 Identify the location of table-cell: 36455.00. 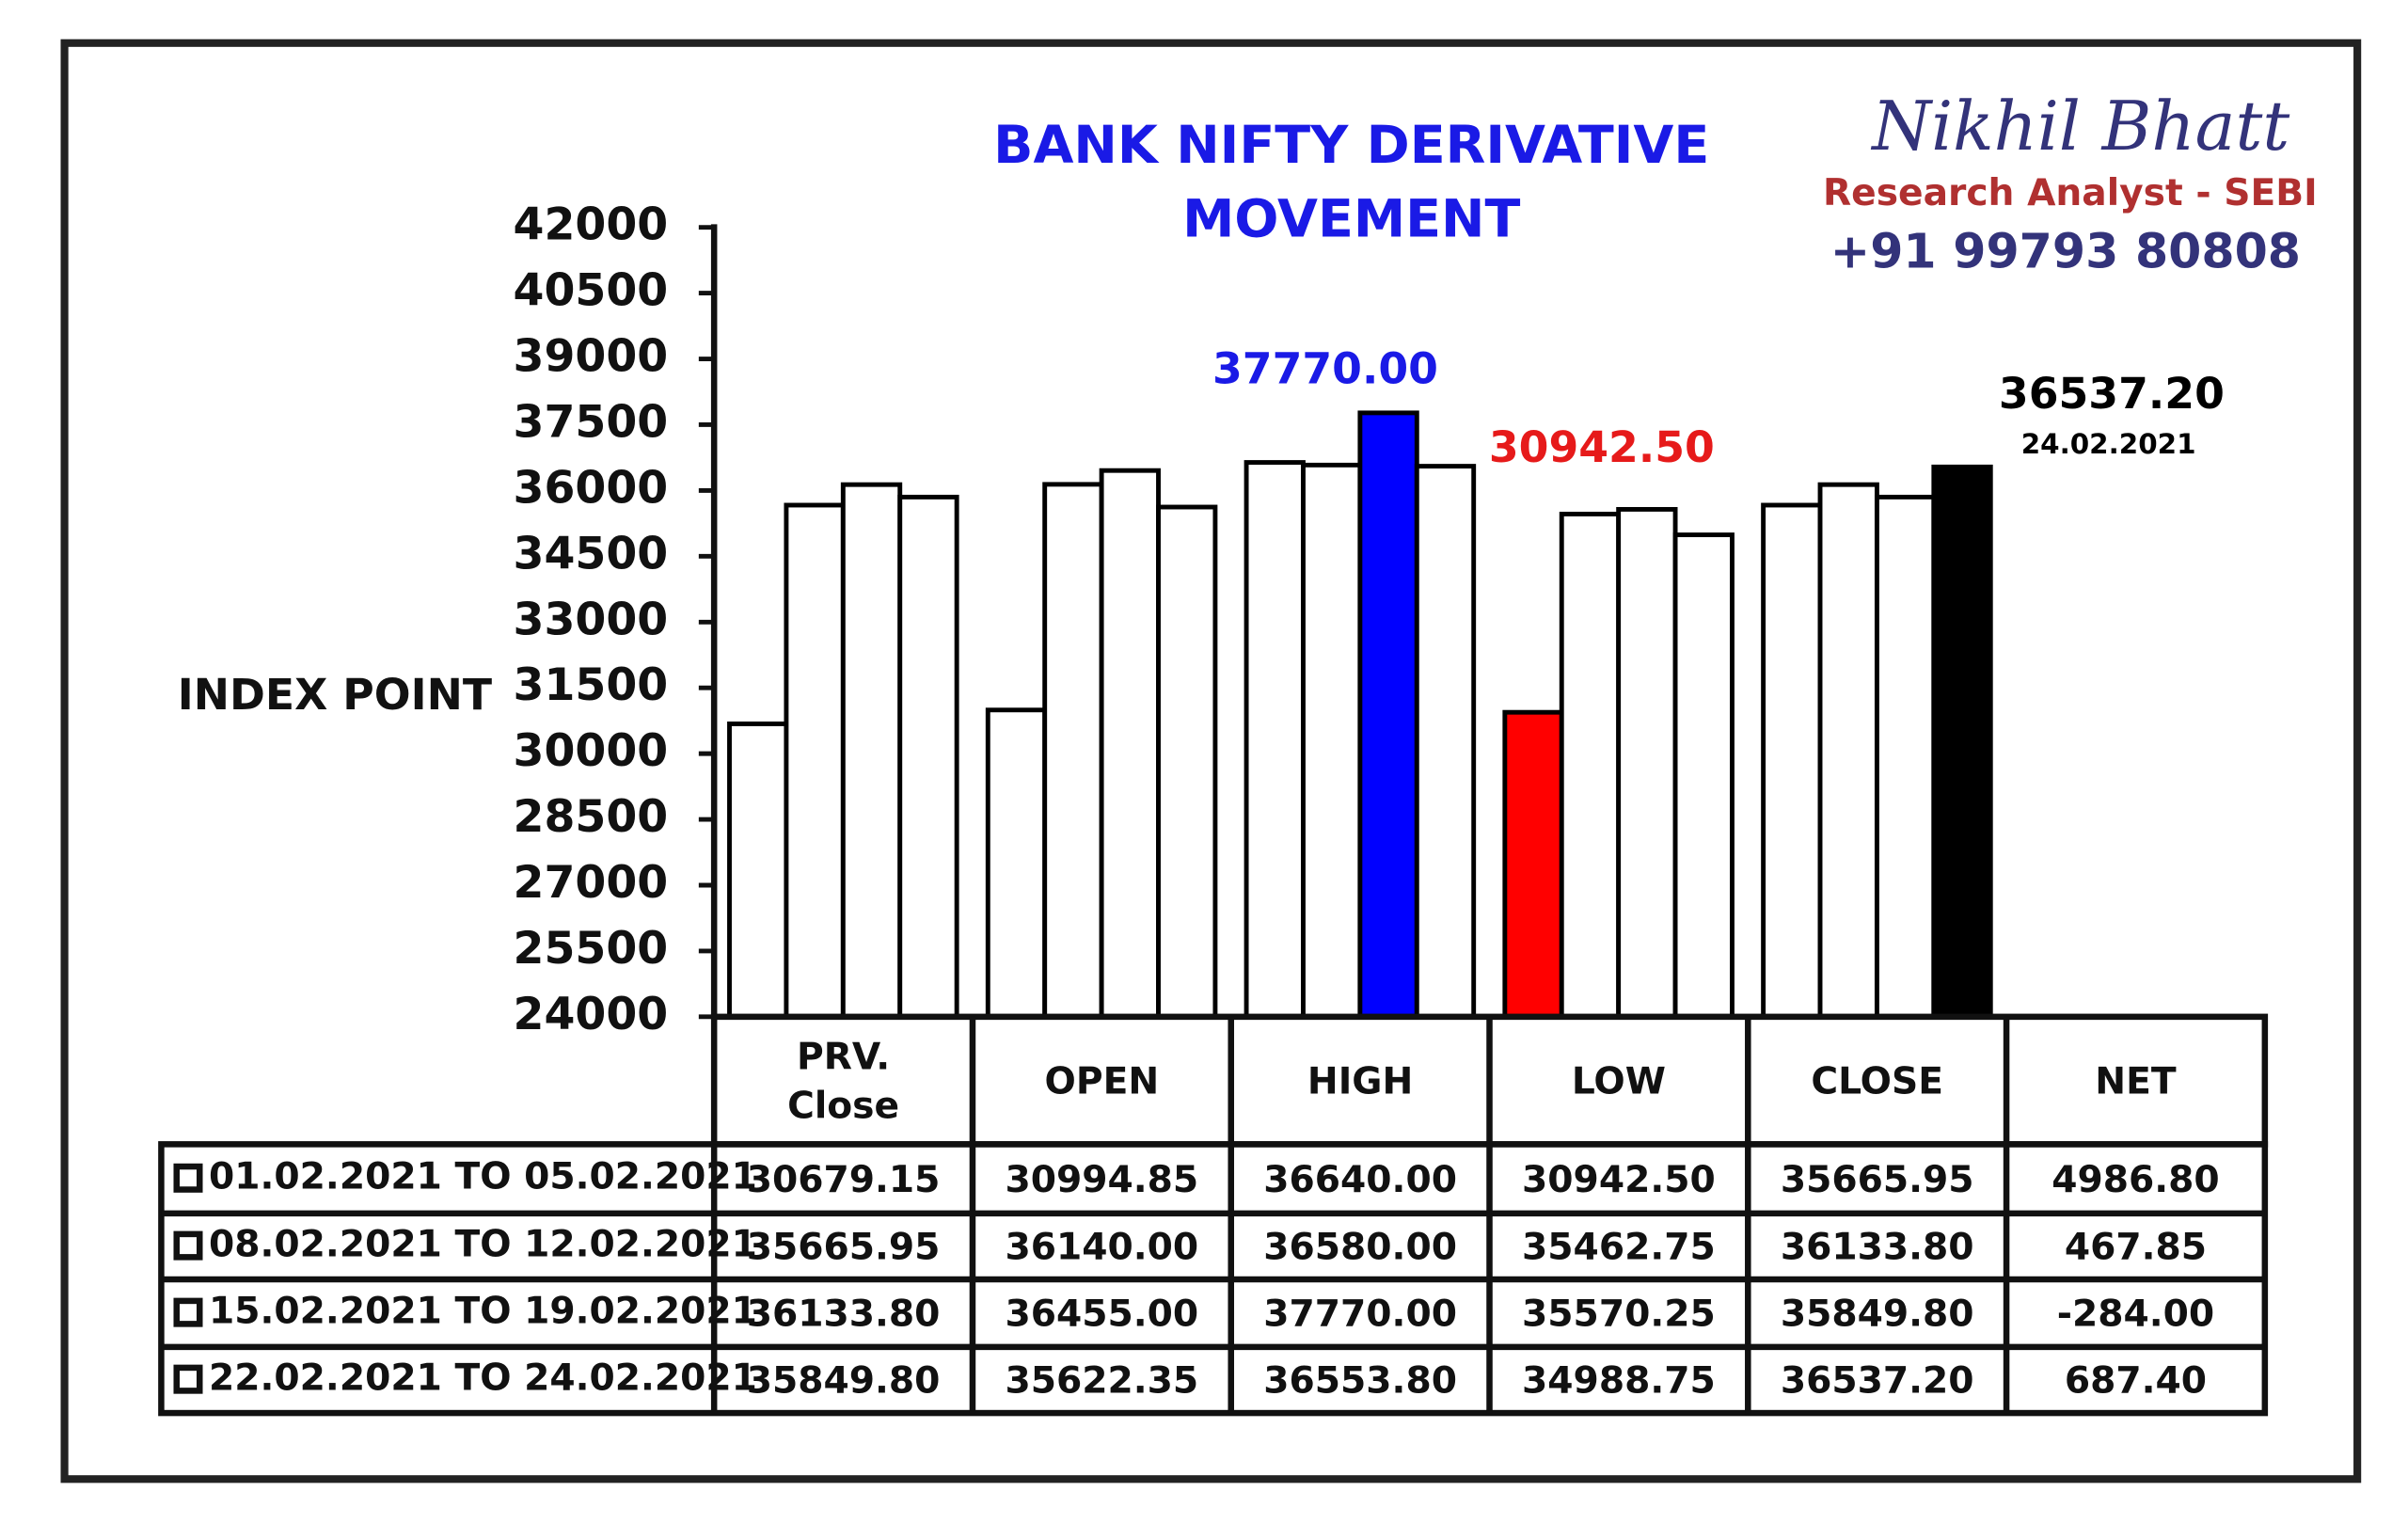
(1102, 1314).